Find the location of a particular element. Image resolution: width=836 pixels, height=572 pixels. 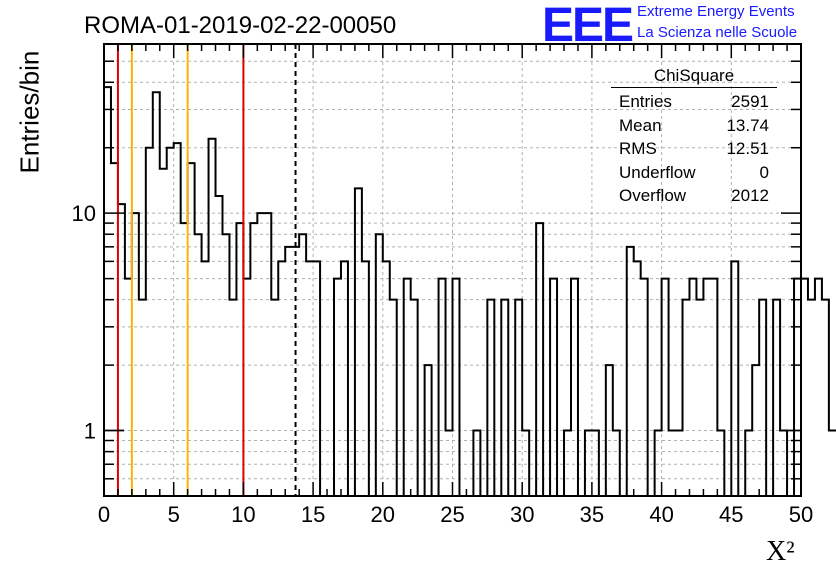

stats-value: 0 is located at coordinates (764, 172).